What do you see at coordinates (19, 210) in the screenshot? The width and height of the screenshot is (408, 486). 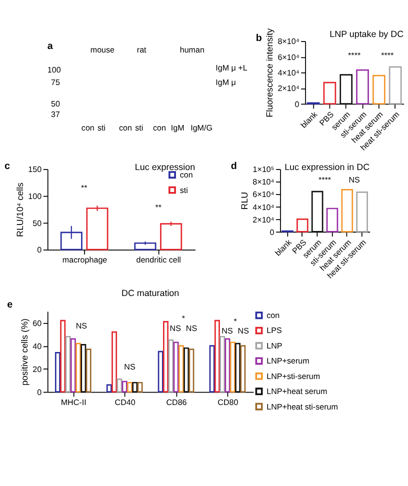 I see `y-axis-title: RLU/10⁴ cells` at bounding box center [19, 210].